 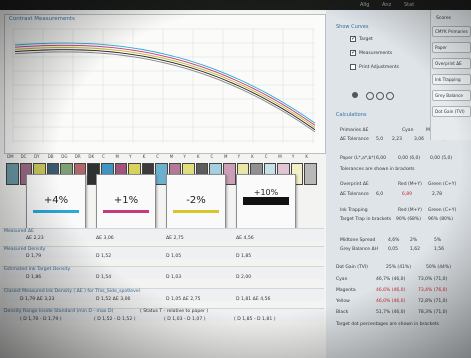 What do you see at coordinates (441, 158) in the screenshot?
I see `paper-val: 0,00 (5,0)` at bounding box center [441, 158].